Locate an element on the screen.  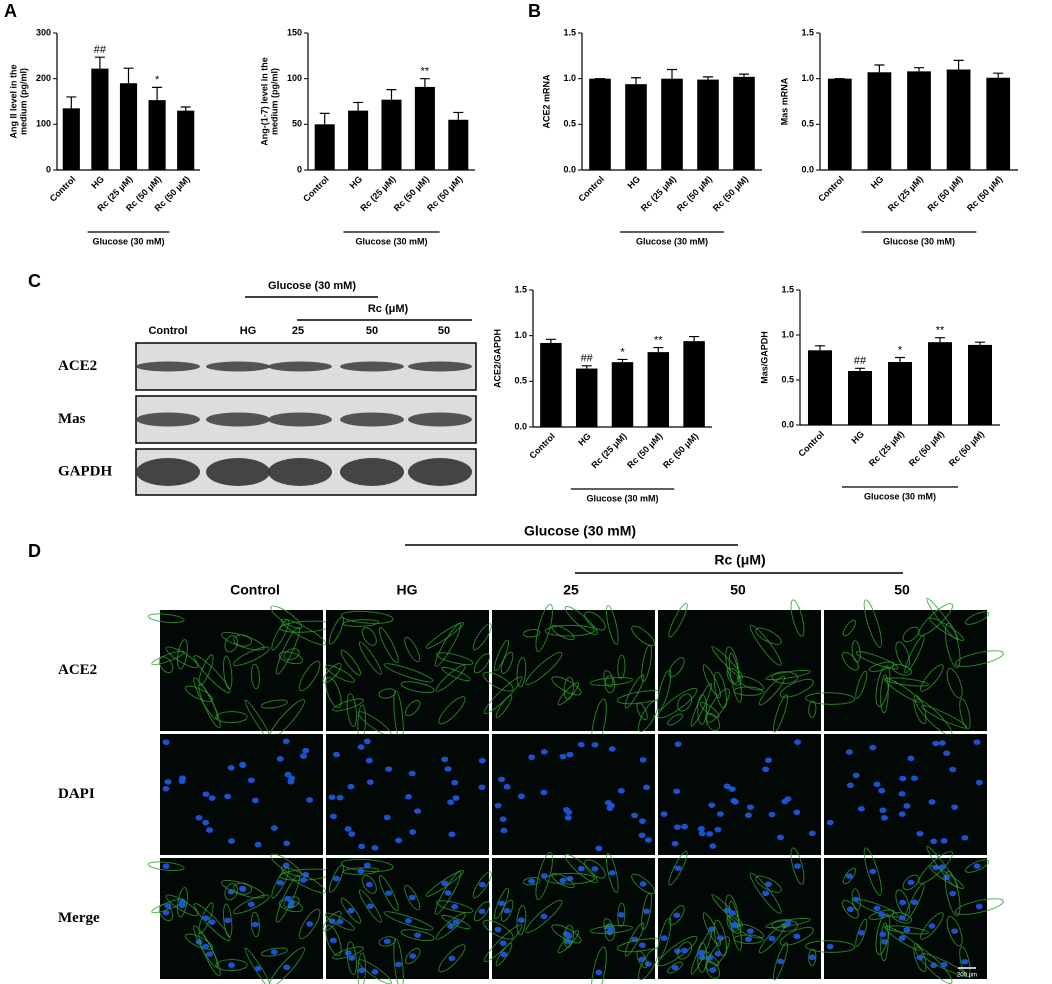
y-tick-label: 300 is located at coordinates (43, 32).